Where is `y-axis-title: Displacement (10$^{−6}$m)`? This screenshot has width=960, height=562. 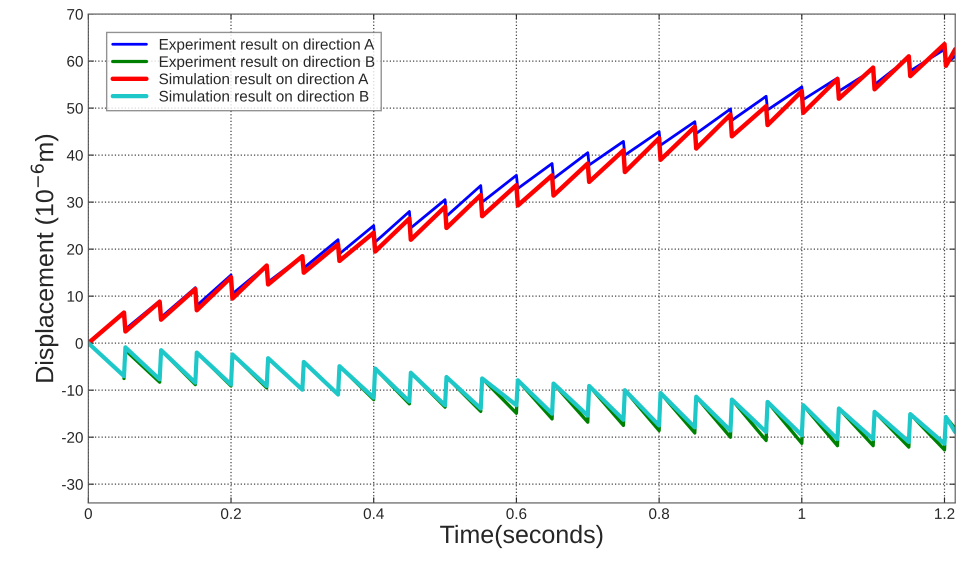
y-axis-title: Displacement (10$^{−6}$m) is located at coordinates (44, 258).